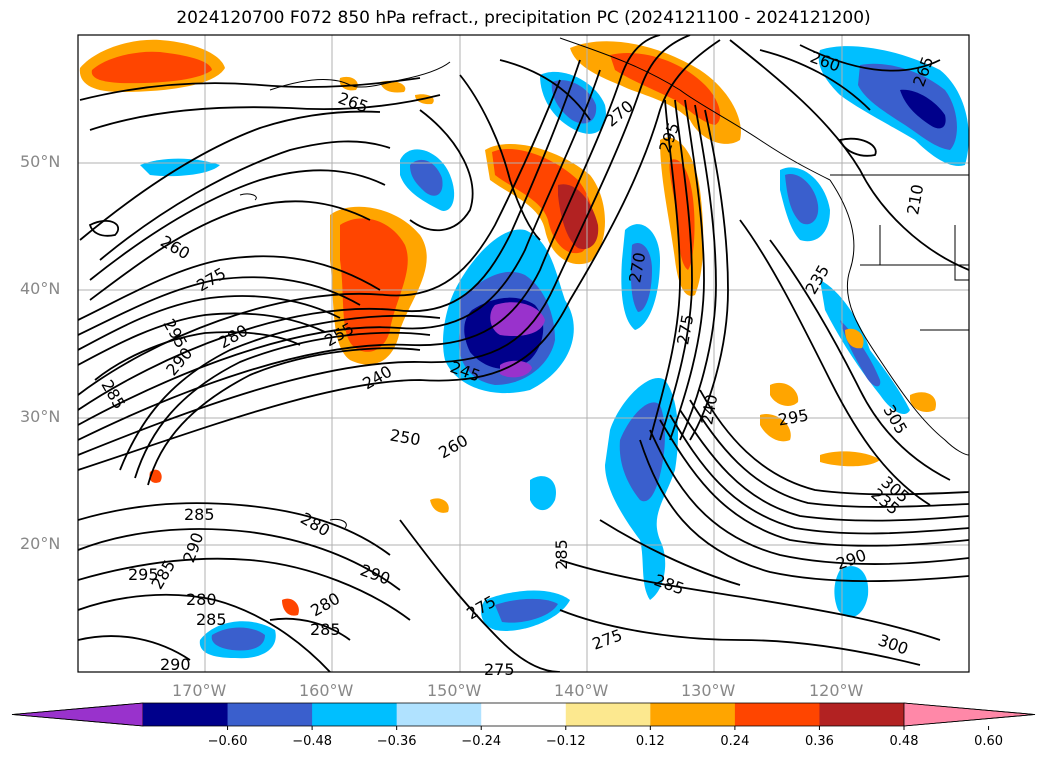  Describe the element at coordinates (77, 714) in the screenshot. I see `colorbar-extend-low` at that location.